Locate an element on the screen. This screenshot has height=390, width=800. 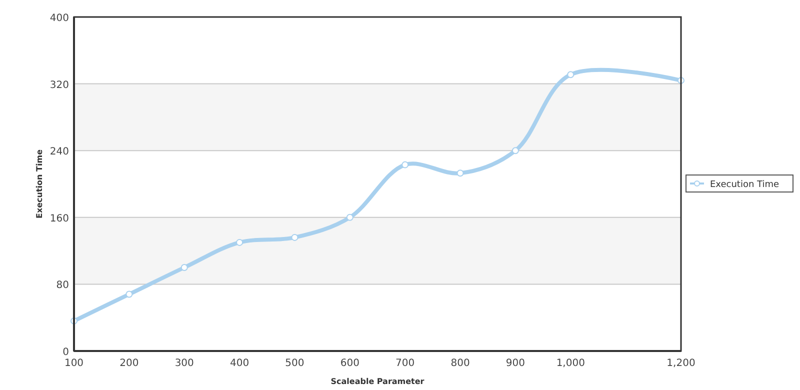
y-tick-label: 320 is located at coordinates (59, 85).